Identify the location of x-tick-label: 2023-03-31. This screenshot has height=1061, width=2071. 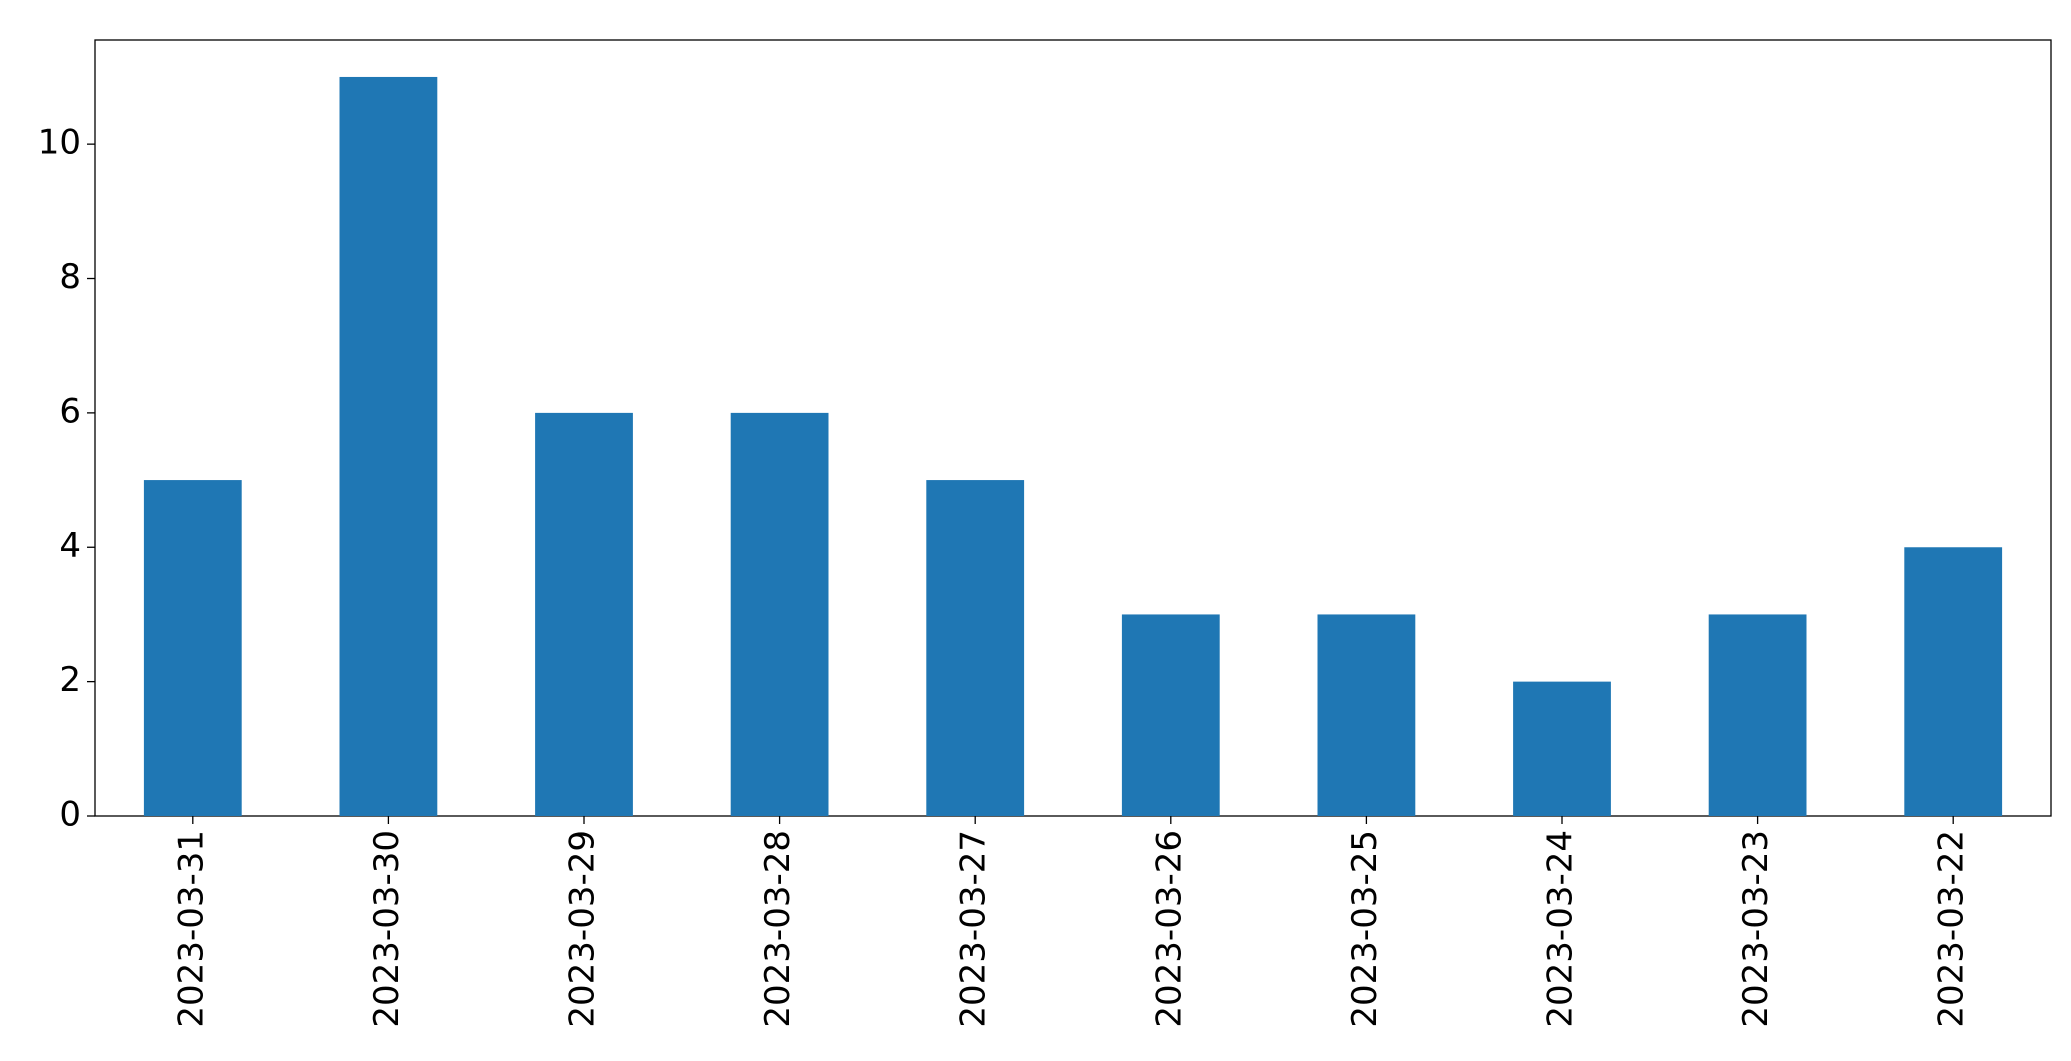
(191, 929).